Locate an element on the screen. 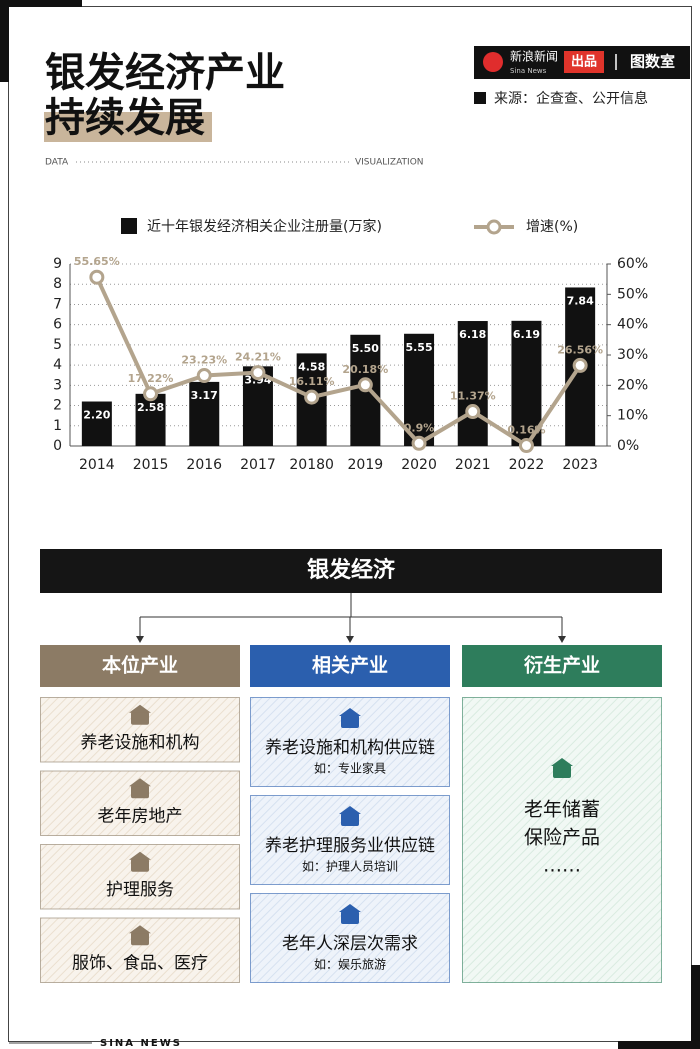  column-title: 相关产业 is located at coordinates (350, 665).